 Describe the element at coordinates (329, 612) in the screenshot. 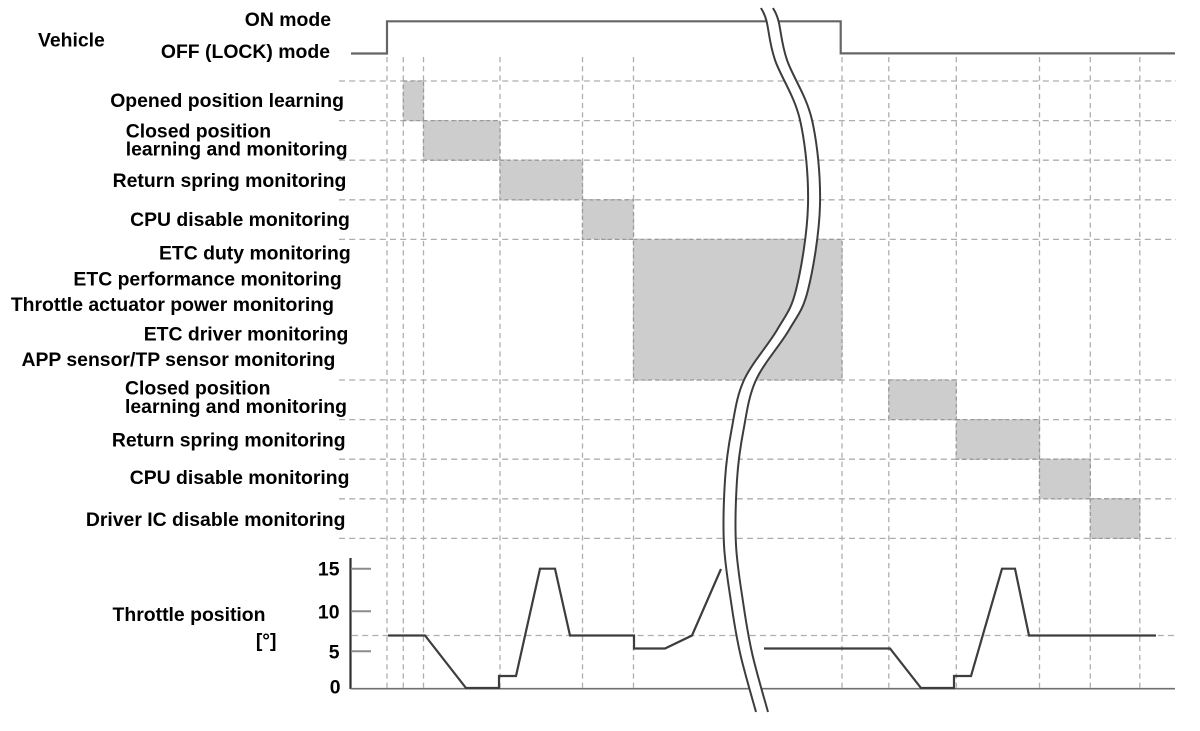

I see `svg-text: 10` at that location.